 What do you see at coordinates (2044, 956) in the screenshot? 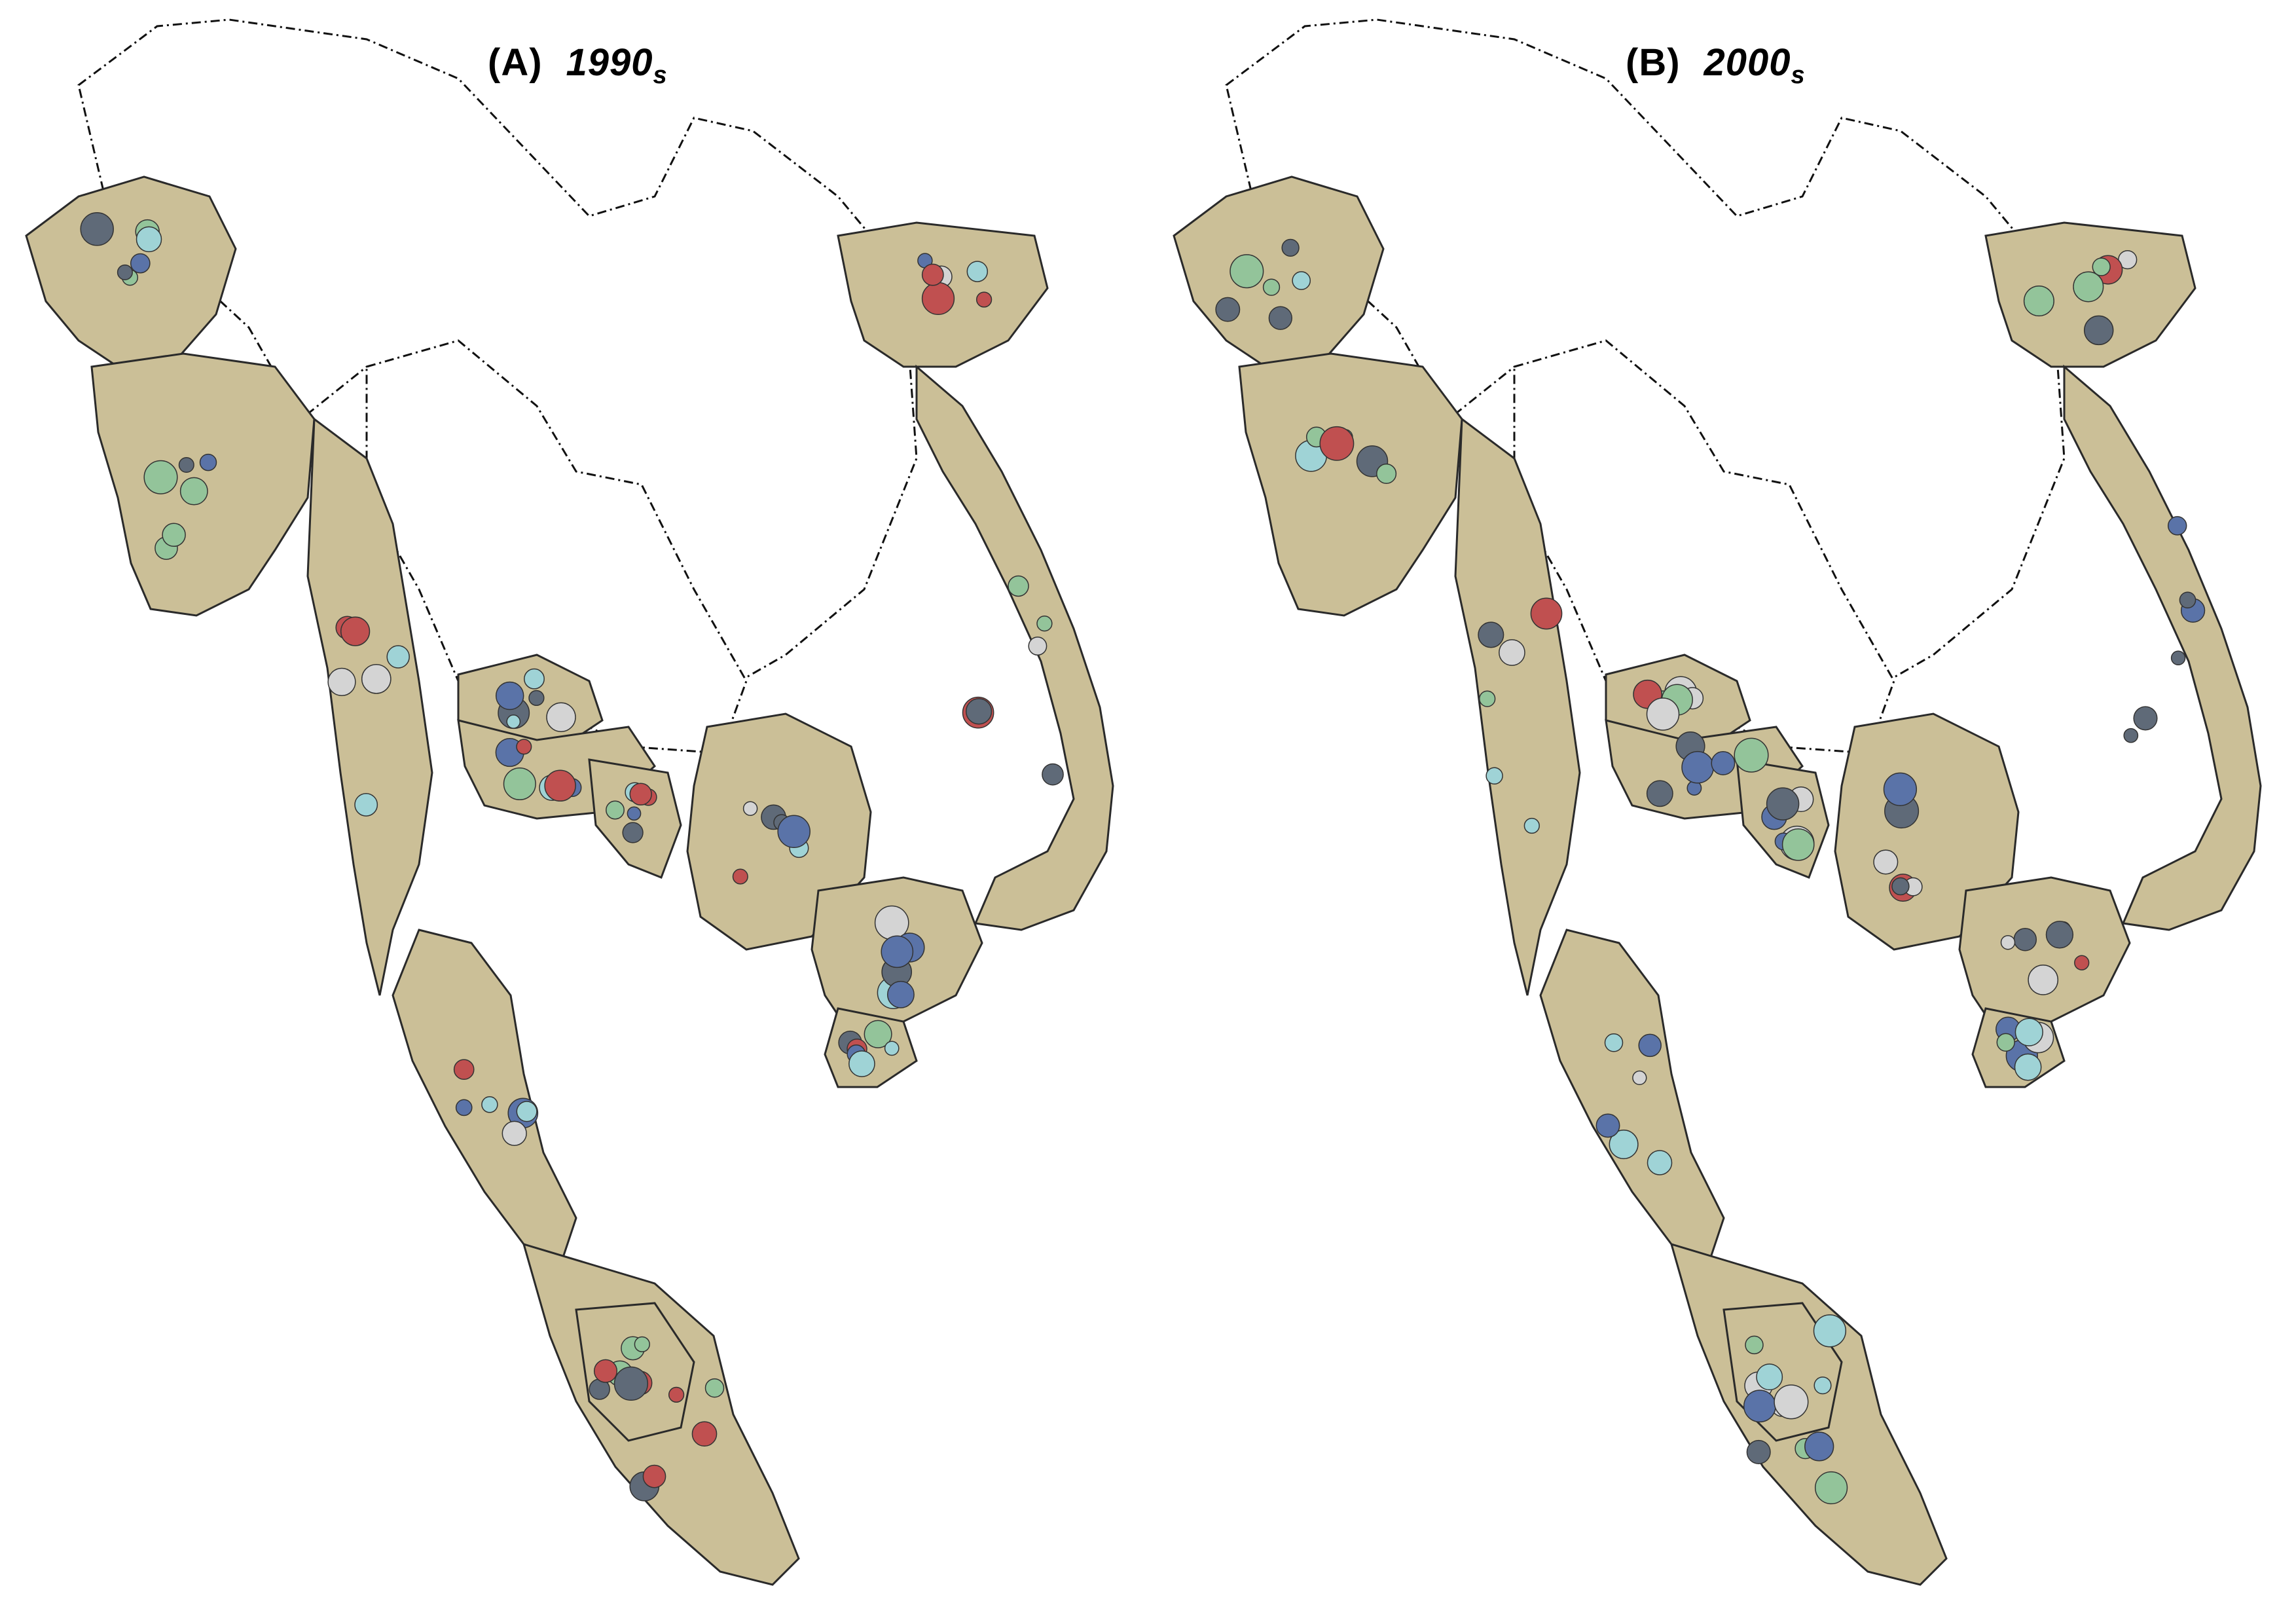
I see `region-mekong-delta` at bounding box center [2044, 956].